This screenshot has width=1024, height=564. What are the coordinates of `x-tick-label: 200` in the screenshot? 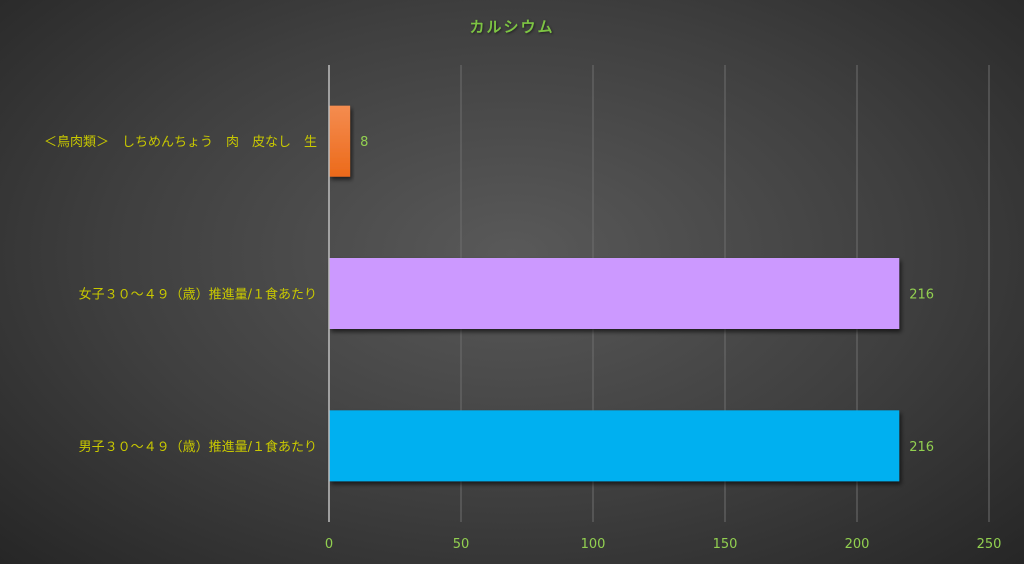 It's located at (857, 544).